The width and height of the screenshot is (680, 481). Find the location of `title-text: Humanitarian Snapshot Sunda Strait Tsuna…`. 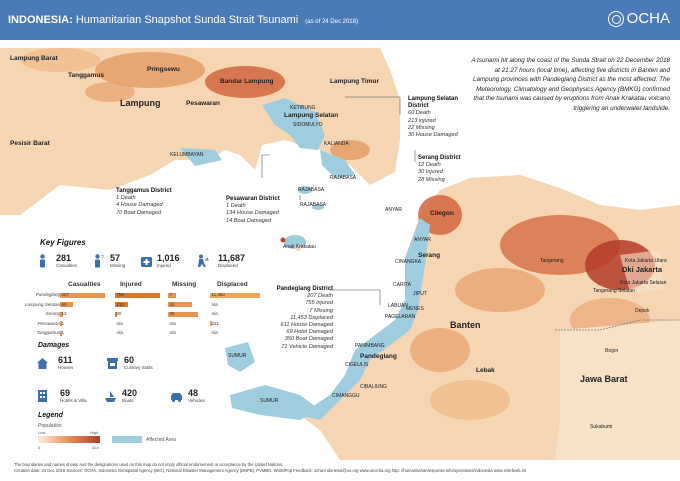

title-text: Humanitarian Snapshot Sunda Strait Tsuna… is located at coordinates (187, 20).